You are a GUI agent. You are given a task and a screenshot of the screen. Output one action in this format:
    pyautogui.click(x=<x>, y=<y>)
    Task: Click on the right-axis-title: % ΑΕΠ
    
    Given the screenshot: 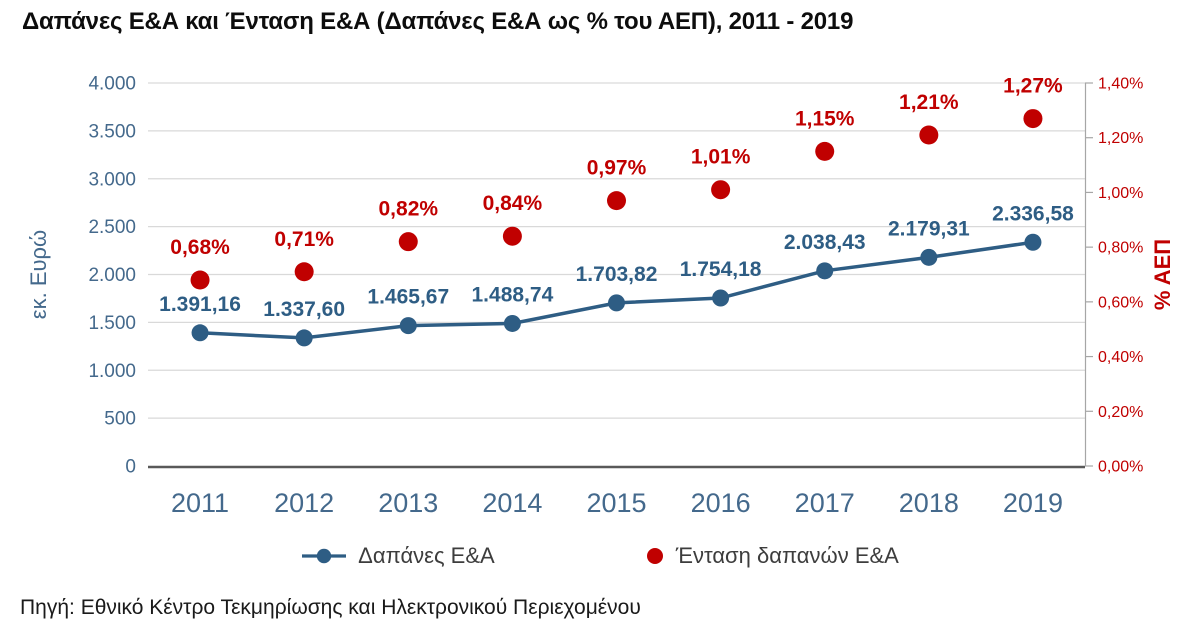 What is the action you would take?
    pyautogui.click(x=1162, y=274)
    